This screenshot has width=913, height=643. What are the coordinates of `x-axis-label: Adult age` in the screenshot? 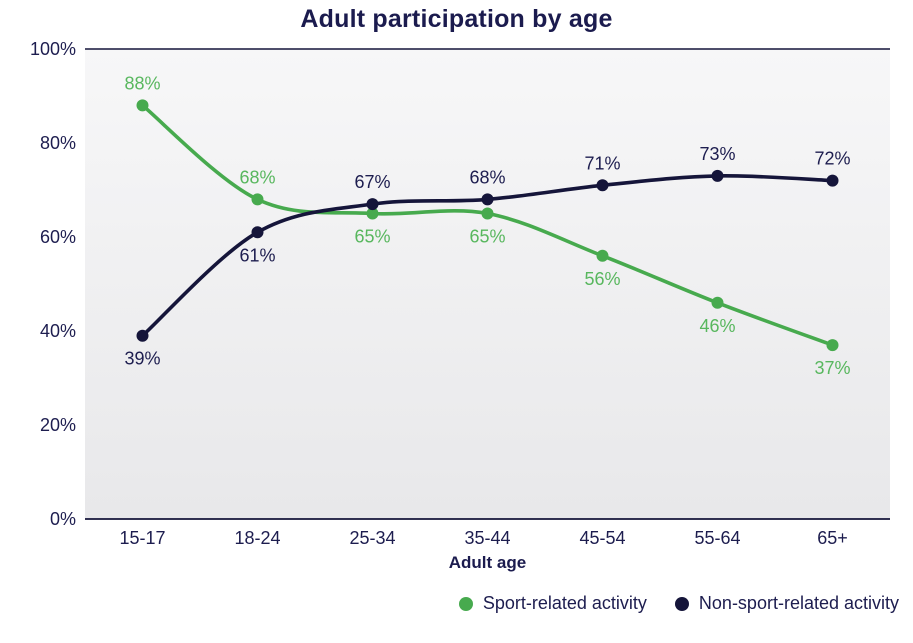 It's located at (487, 562).